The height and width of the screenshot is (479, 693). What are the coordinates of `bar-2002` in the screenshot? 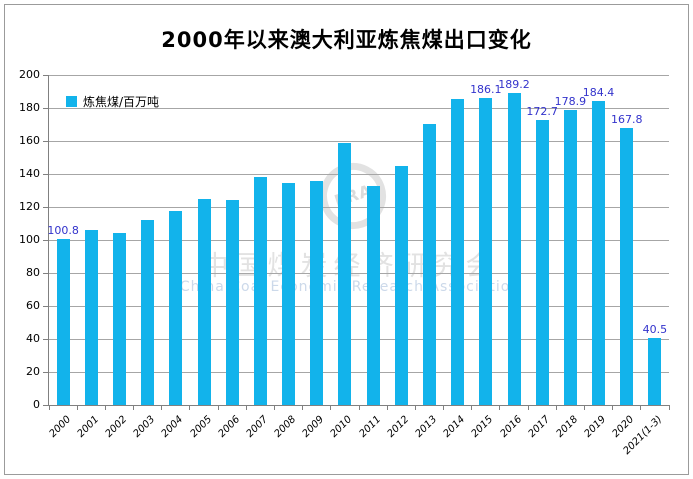 It's located at (119, 318).